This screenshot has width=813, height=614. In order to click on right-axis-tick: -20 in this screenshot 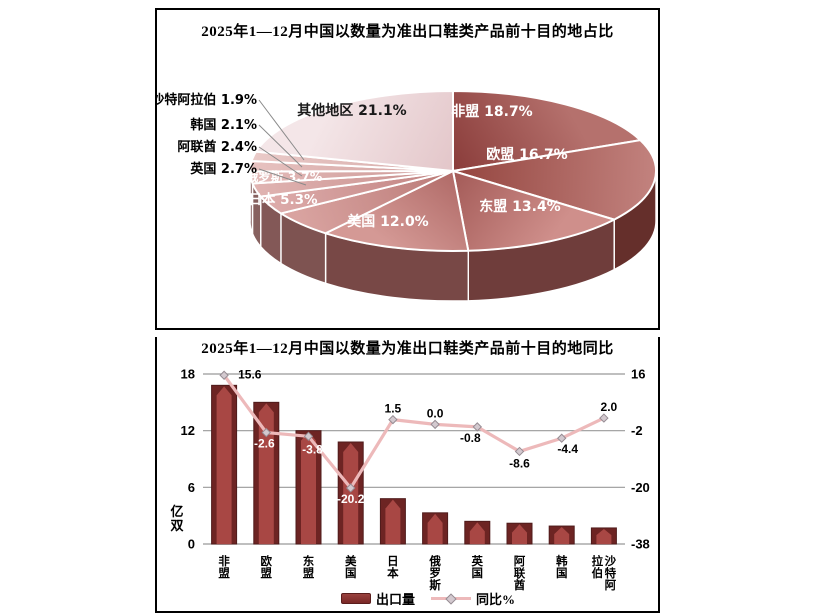, I will do `click(640, 487)`.